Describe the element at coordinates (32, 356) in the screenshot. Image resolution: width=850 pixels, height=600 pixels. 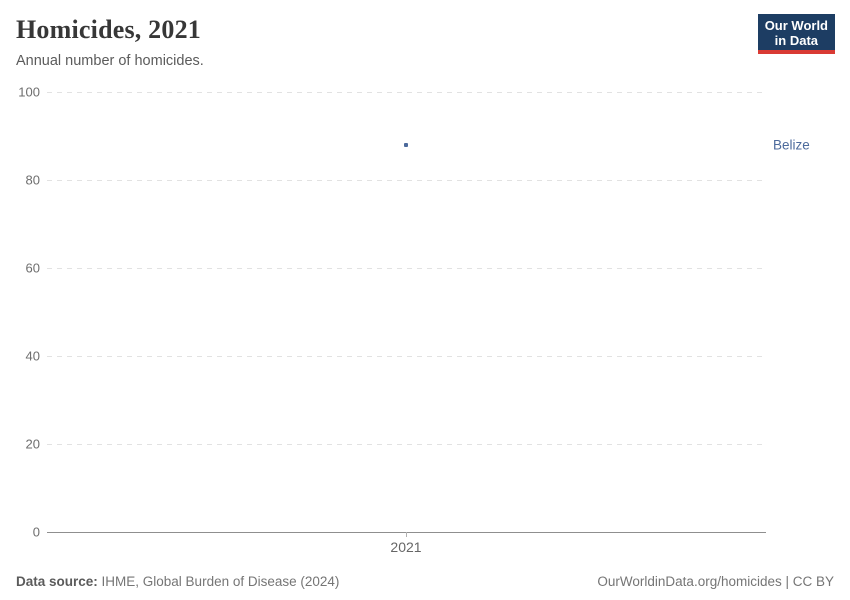
I see `y-axis-tick-label: 40` at that location.